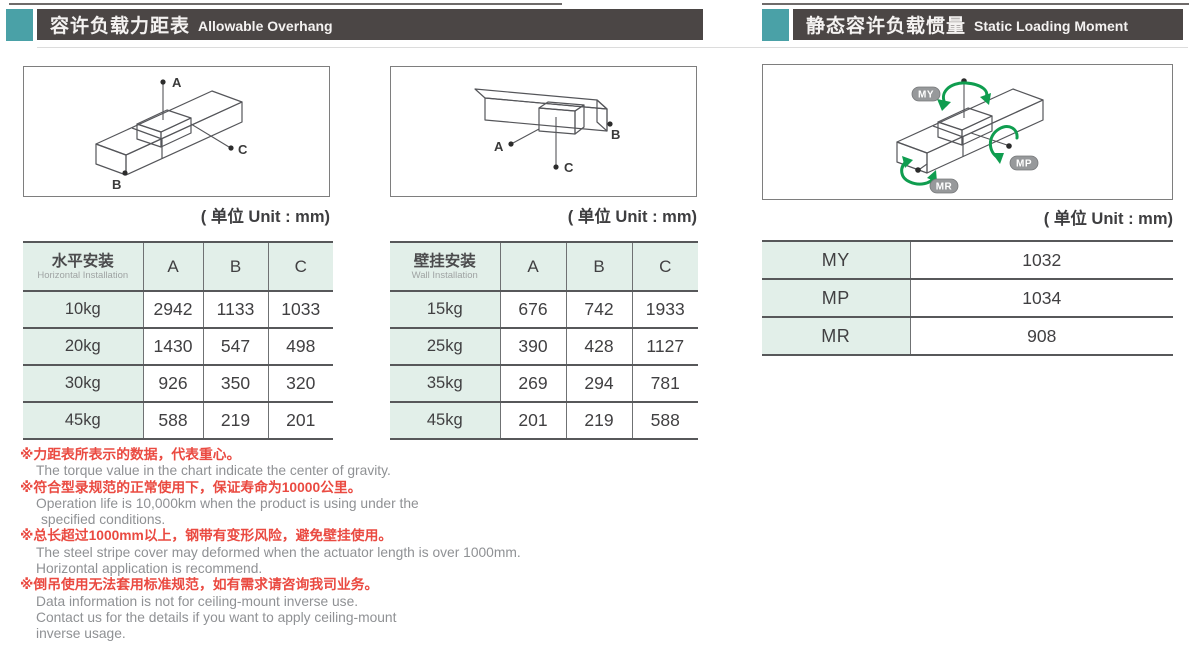 This screenshot has height=648, width=1200. What do you see at coordinates (265, 26) in the screenshot?
I see `section-title-en: Allowable Overhang` at bounding box center [265, 26].